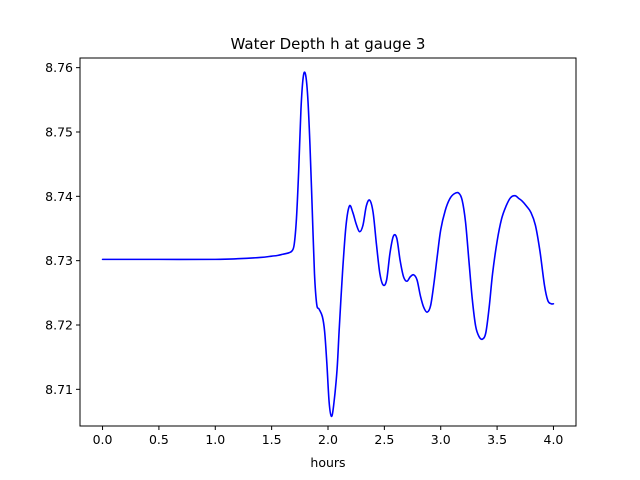  What do you see at coordinates (59, 67) in the screenshot?
I see `y-tick-label: 8.76` at bounding box center [59, 67].